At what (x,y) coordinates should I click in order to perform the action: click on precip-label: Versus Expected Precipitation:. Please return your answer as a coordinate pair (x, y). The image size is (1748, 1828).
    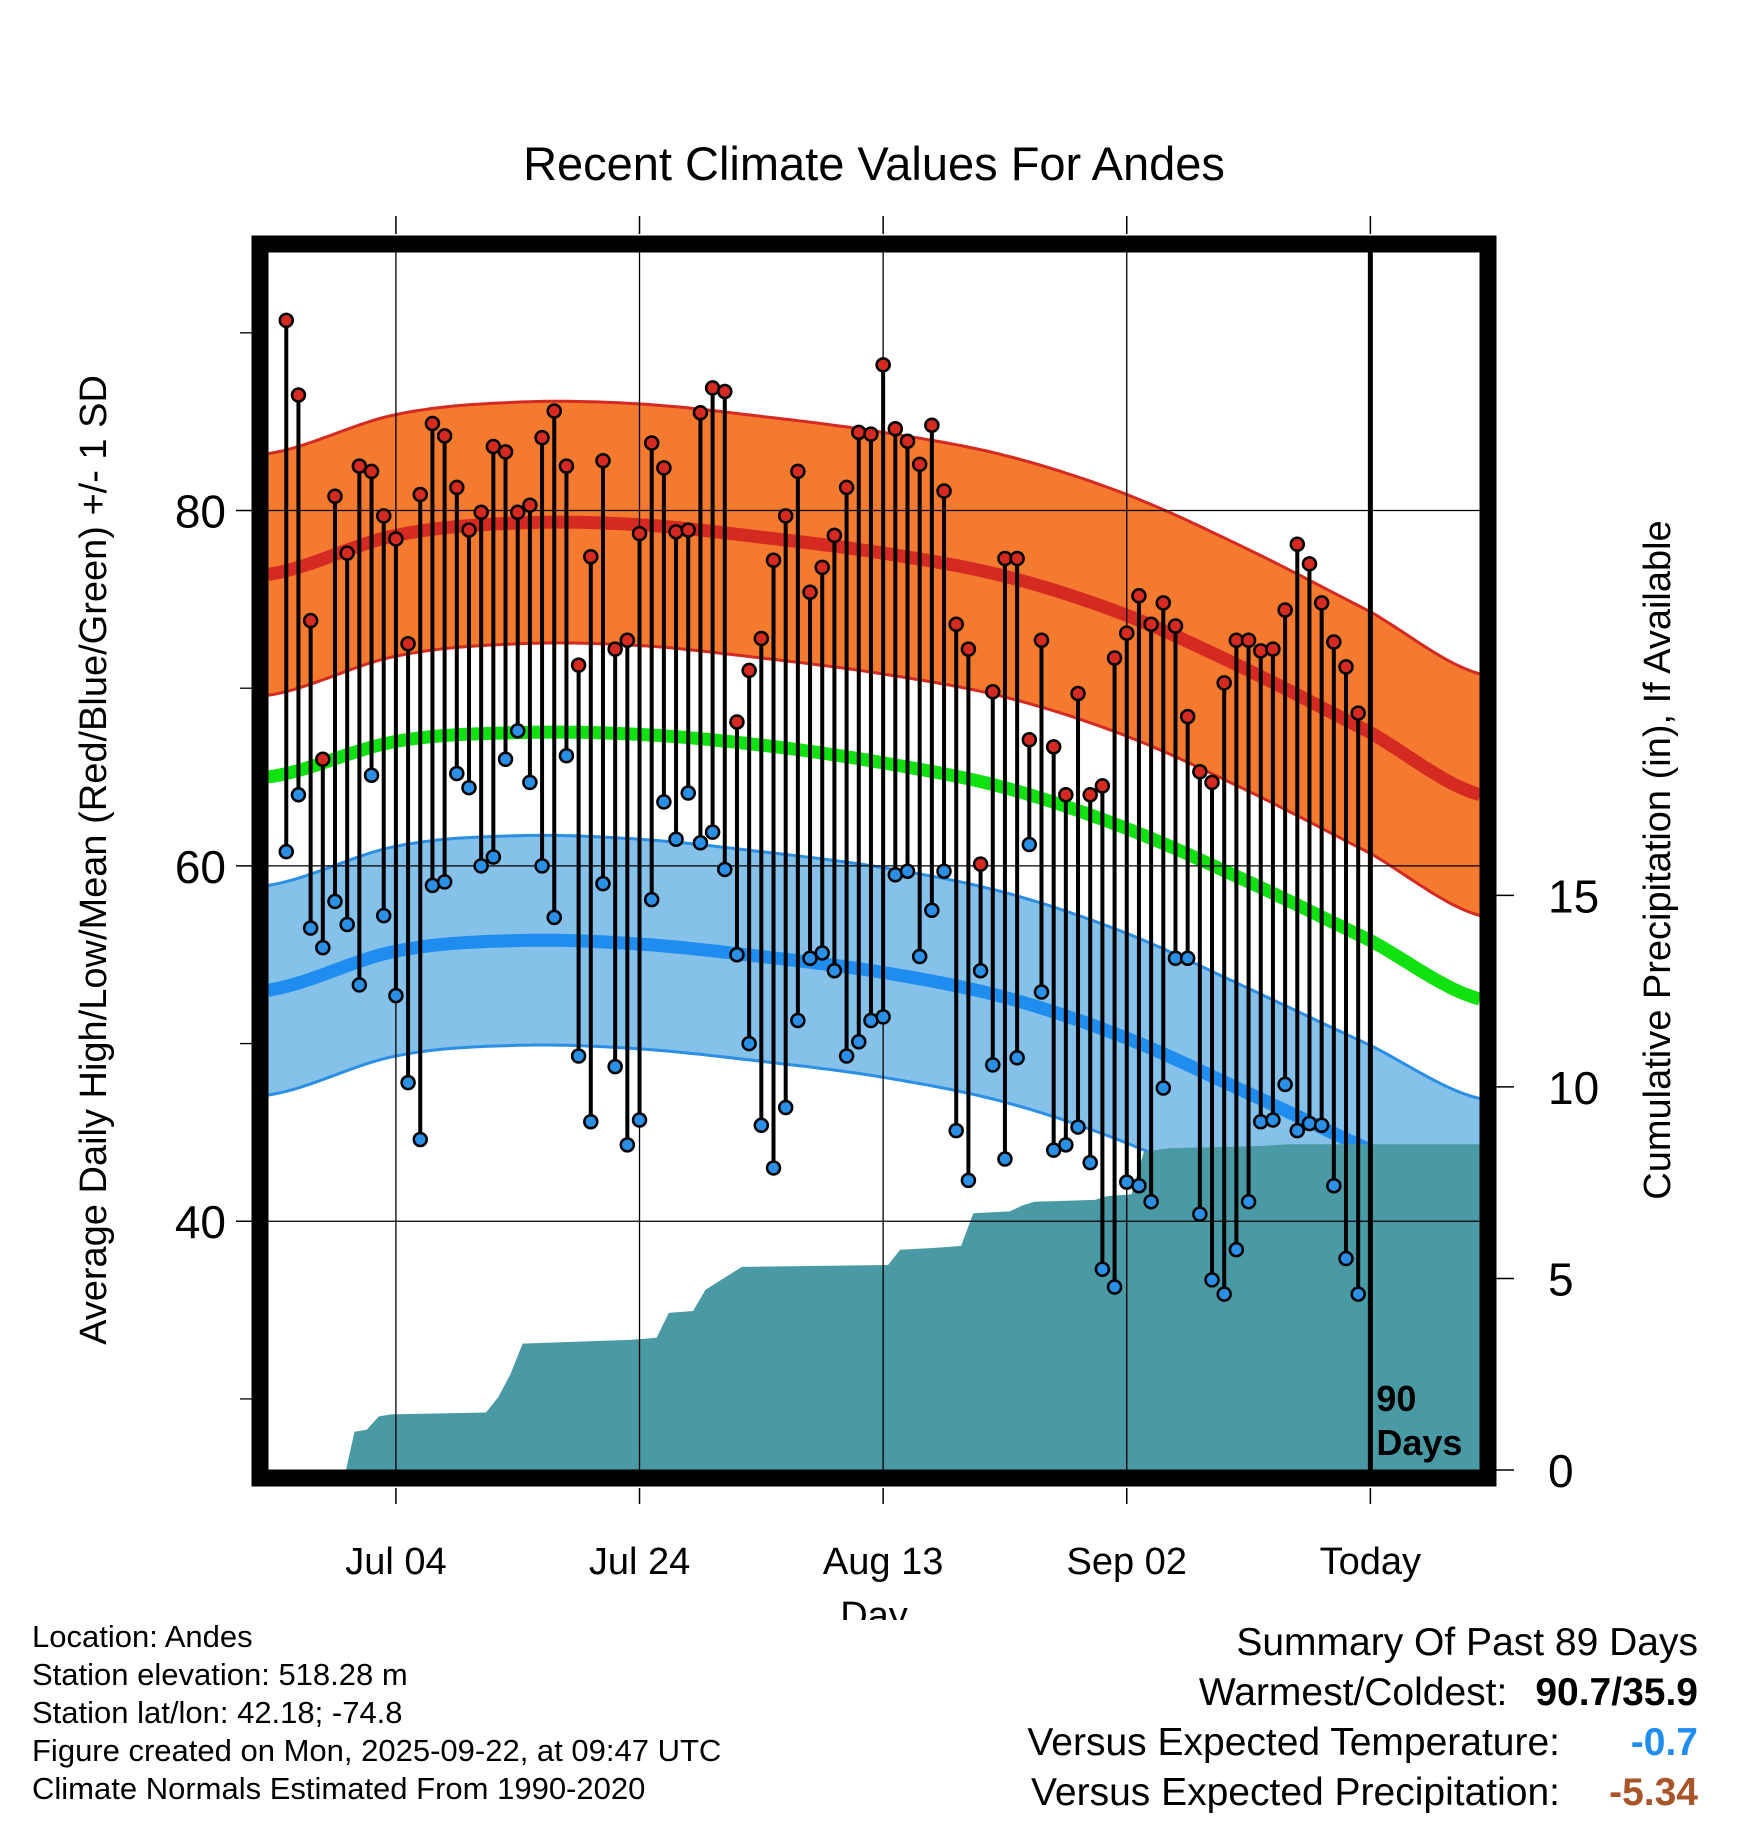
    Looking at the image, I should click on (1295, 1792).